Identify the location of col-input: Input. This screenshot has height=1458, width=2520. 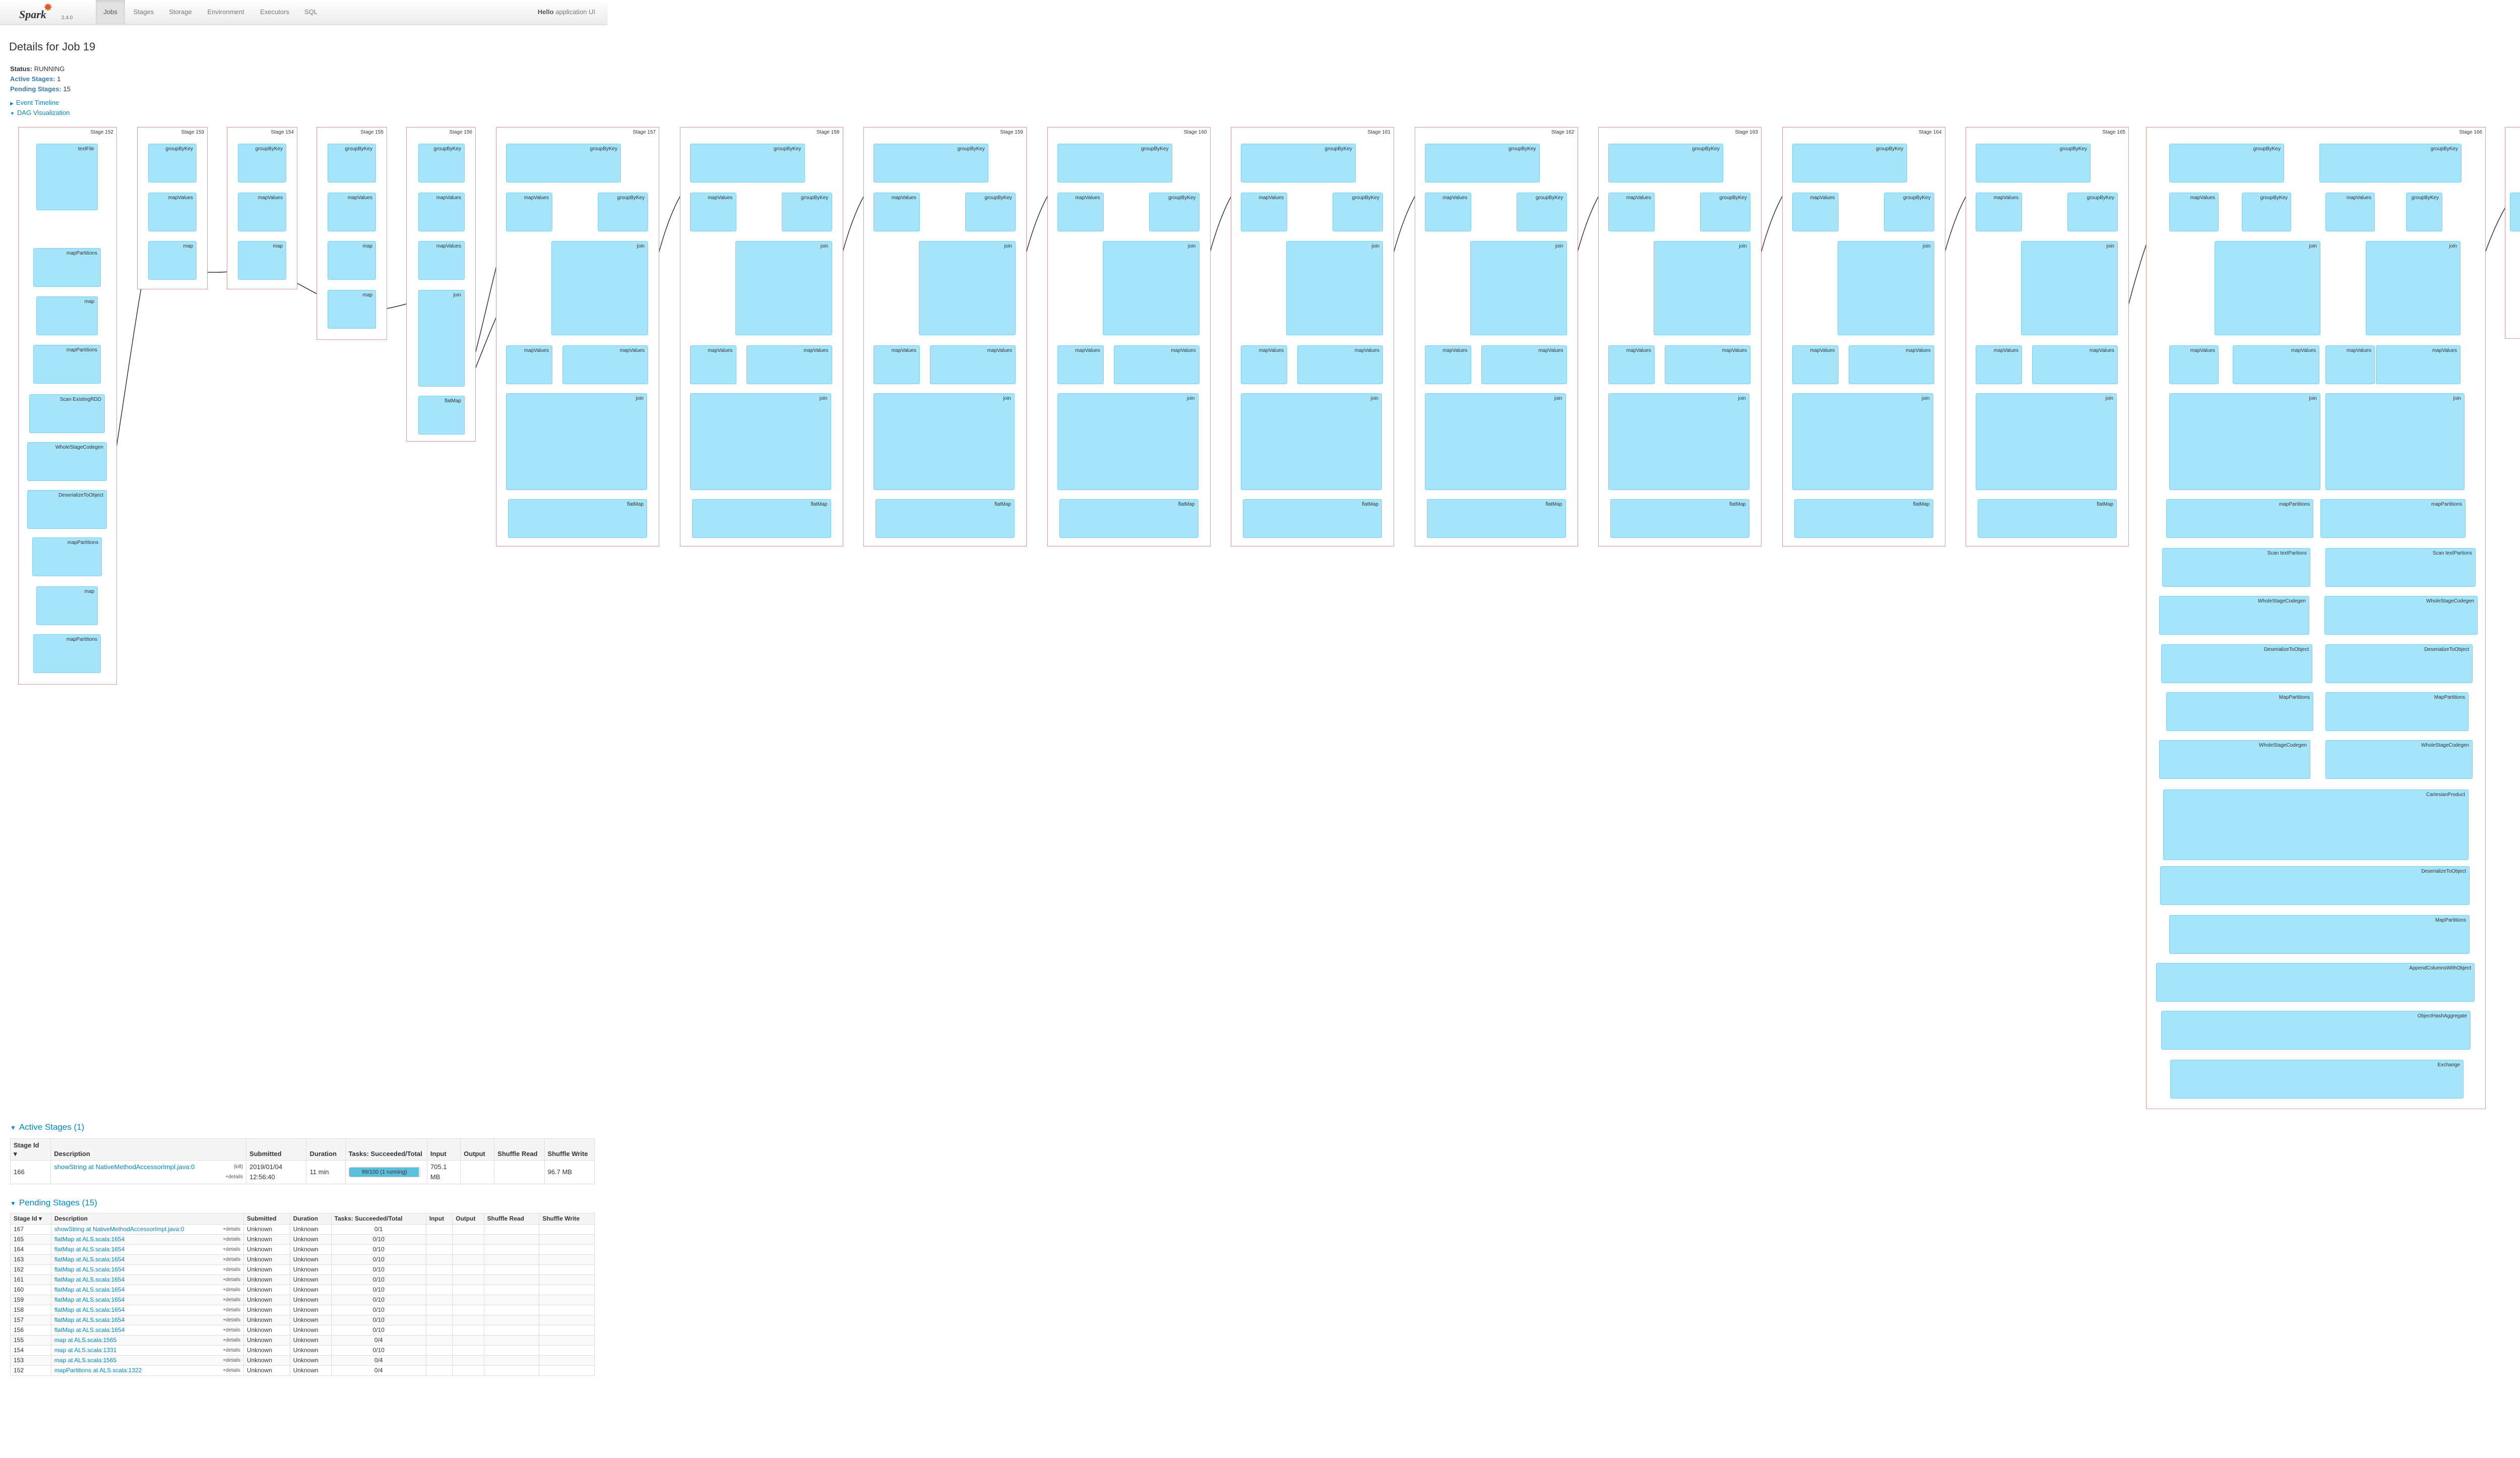
(443, 1149).